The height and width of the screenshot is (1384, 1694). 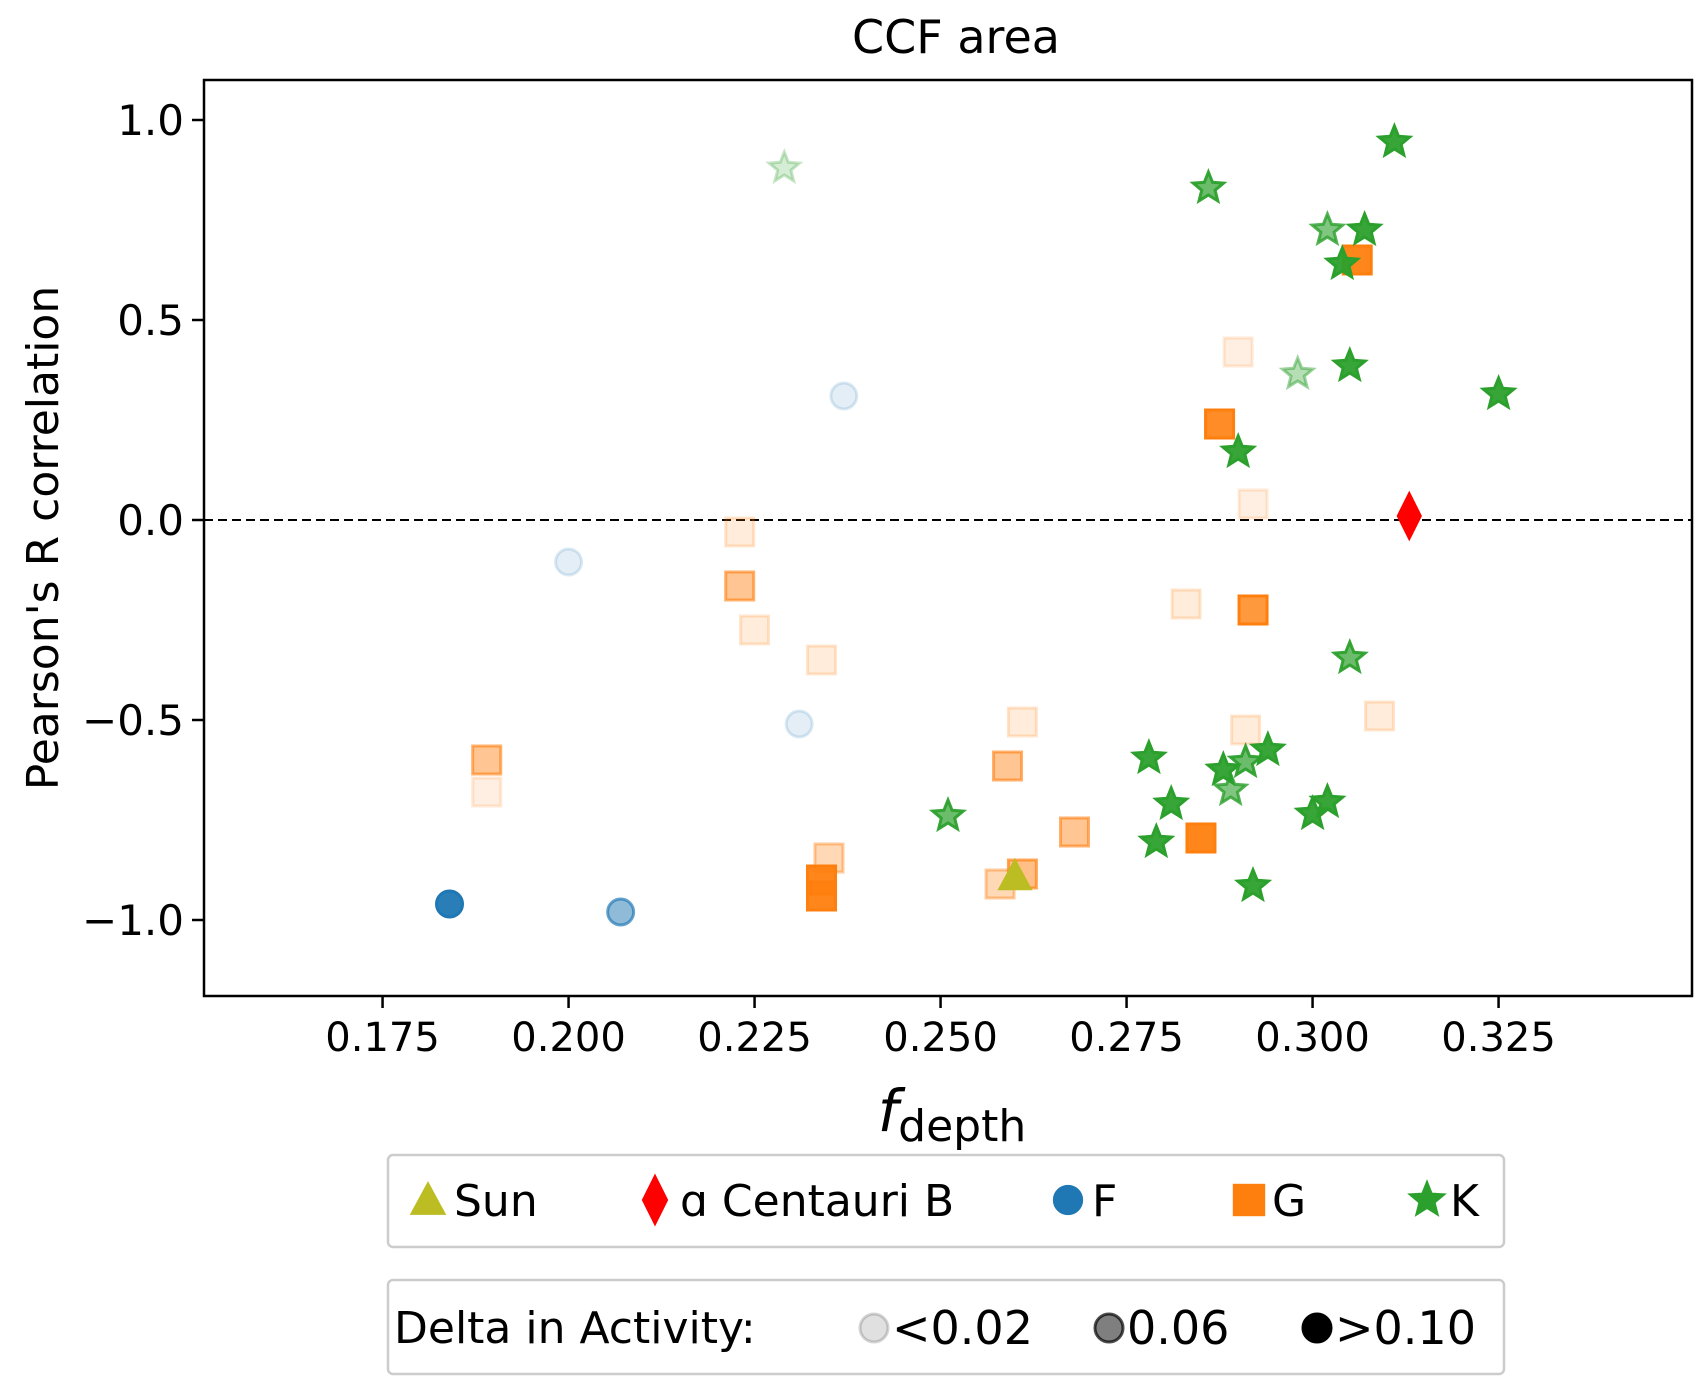 I want to click on legend-activity-label: >0.10, so click(x=1405, y=1328).